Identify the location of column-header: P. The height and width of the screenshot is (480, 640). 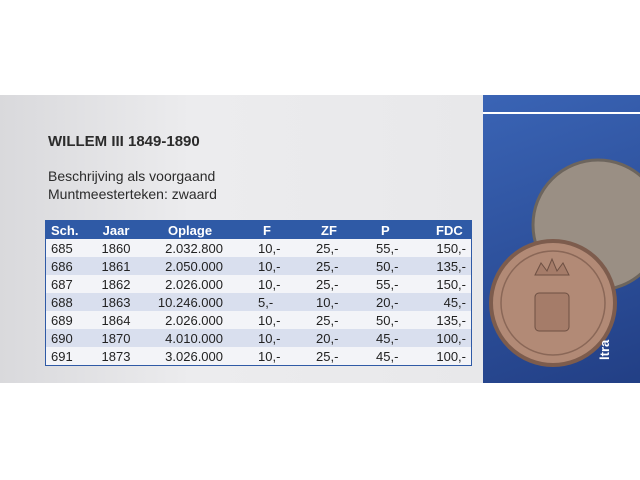
(385, 230).